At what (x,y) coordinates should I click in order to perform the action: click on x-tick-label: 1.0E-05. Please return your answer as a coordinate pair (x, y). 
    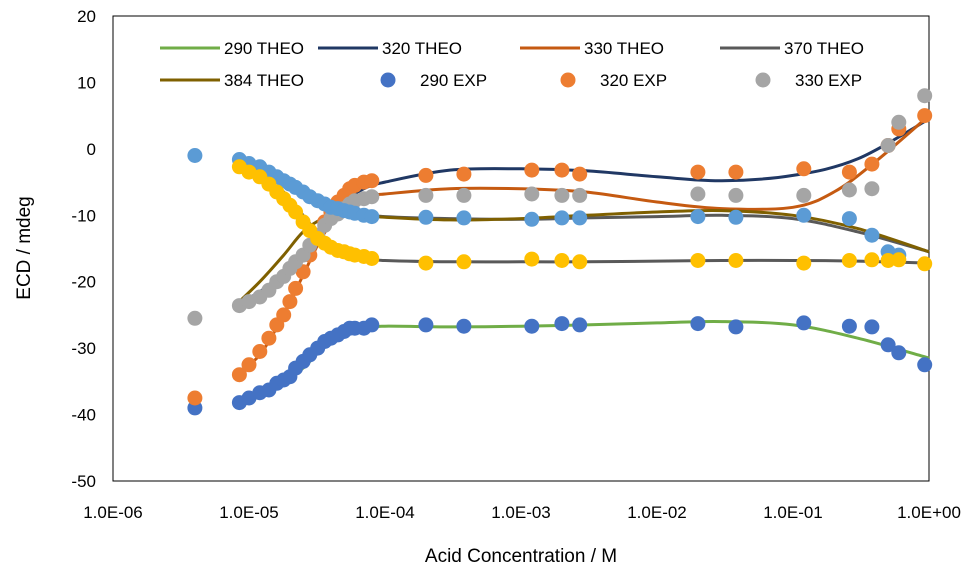
    Looking at the image, I should click on (249, 512).